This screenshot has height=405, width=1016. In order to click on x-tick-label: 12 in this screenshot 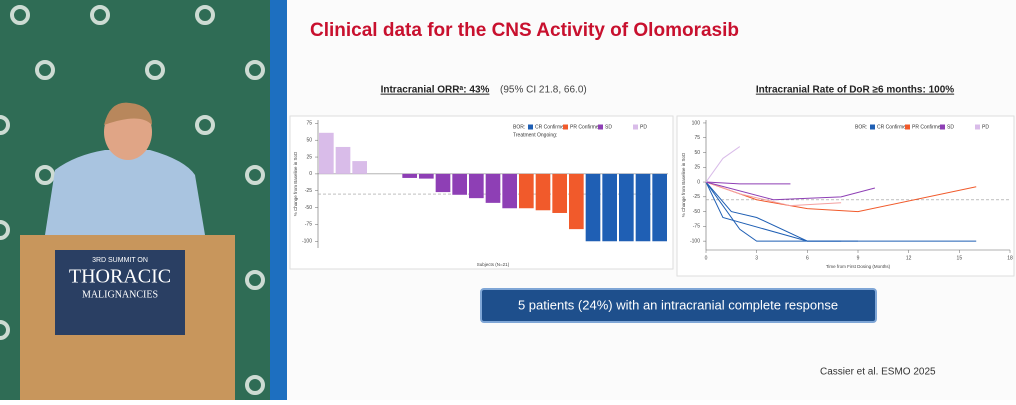, I will do `click(909, 258)`.